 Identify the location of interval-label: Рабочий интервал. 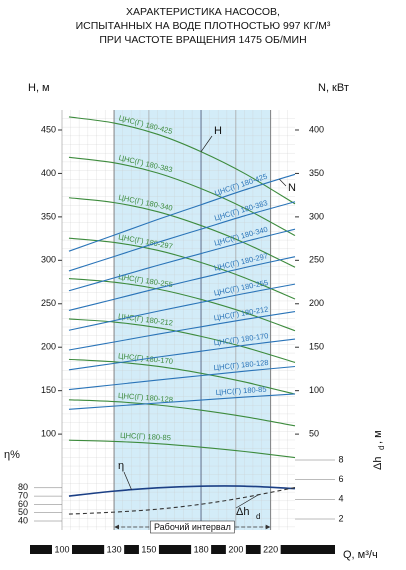
(192, 527).